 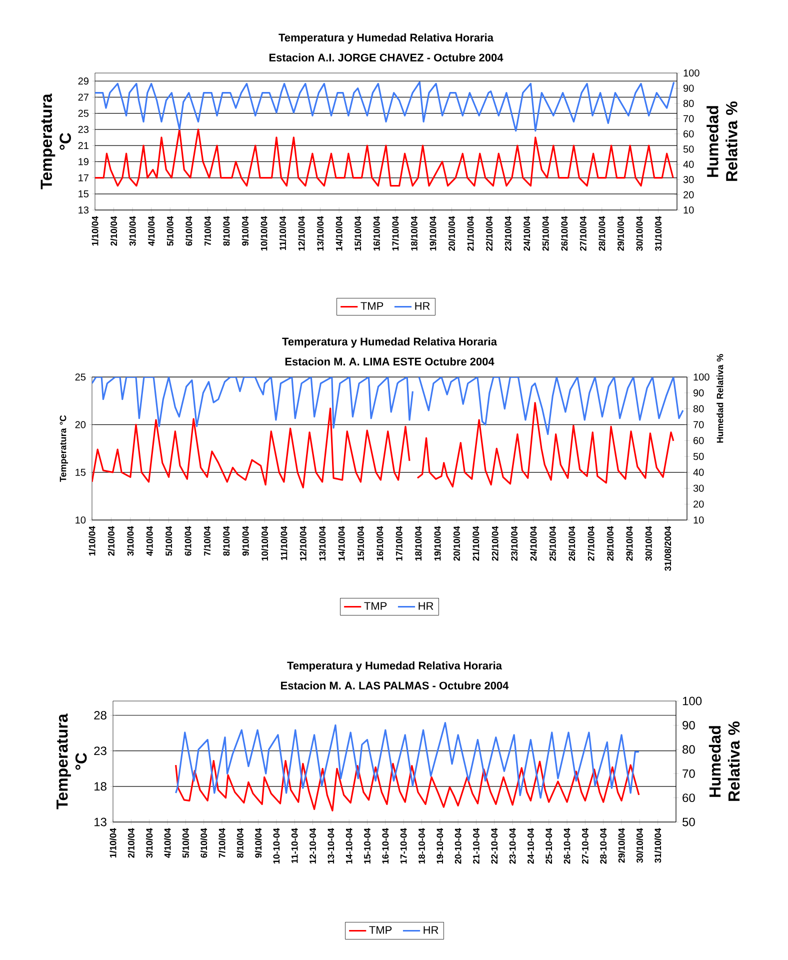 I want to click on x-tick-label: 15-10-04, so click(x=367, y=846).